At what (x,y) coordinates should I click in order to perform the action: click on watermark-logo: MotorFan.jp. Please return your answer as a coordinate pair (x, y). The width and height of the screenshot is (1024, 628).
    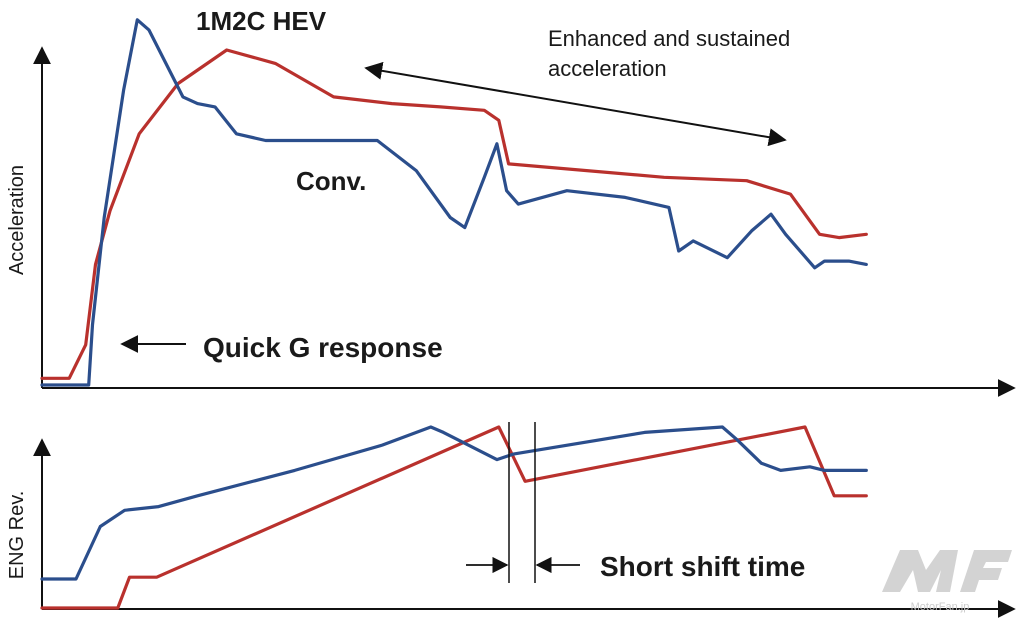
    Looking at the image, I should click on (947, 581).